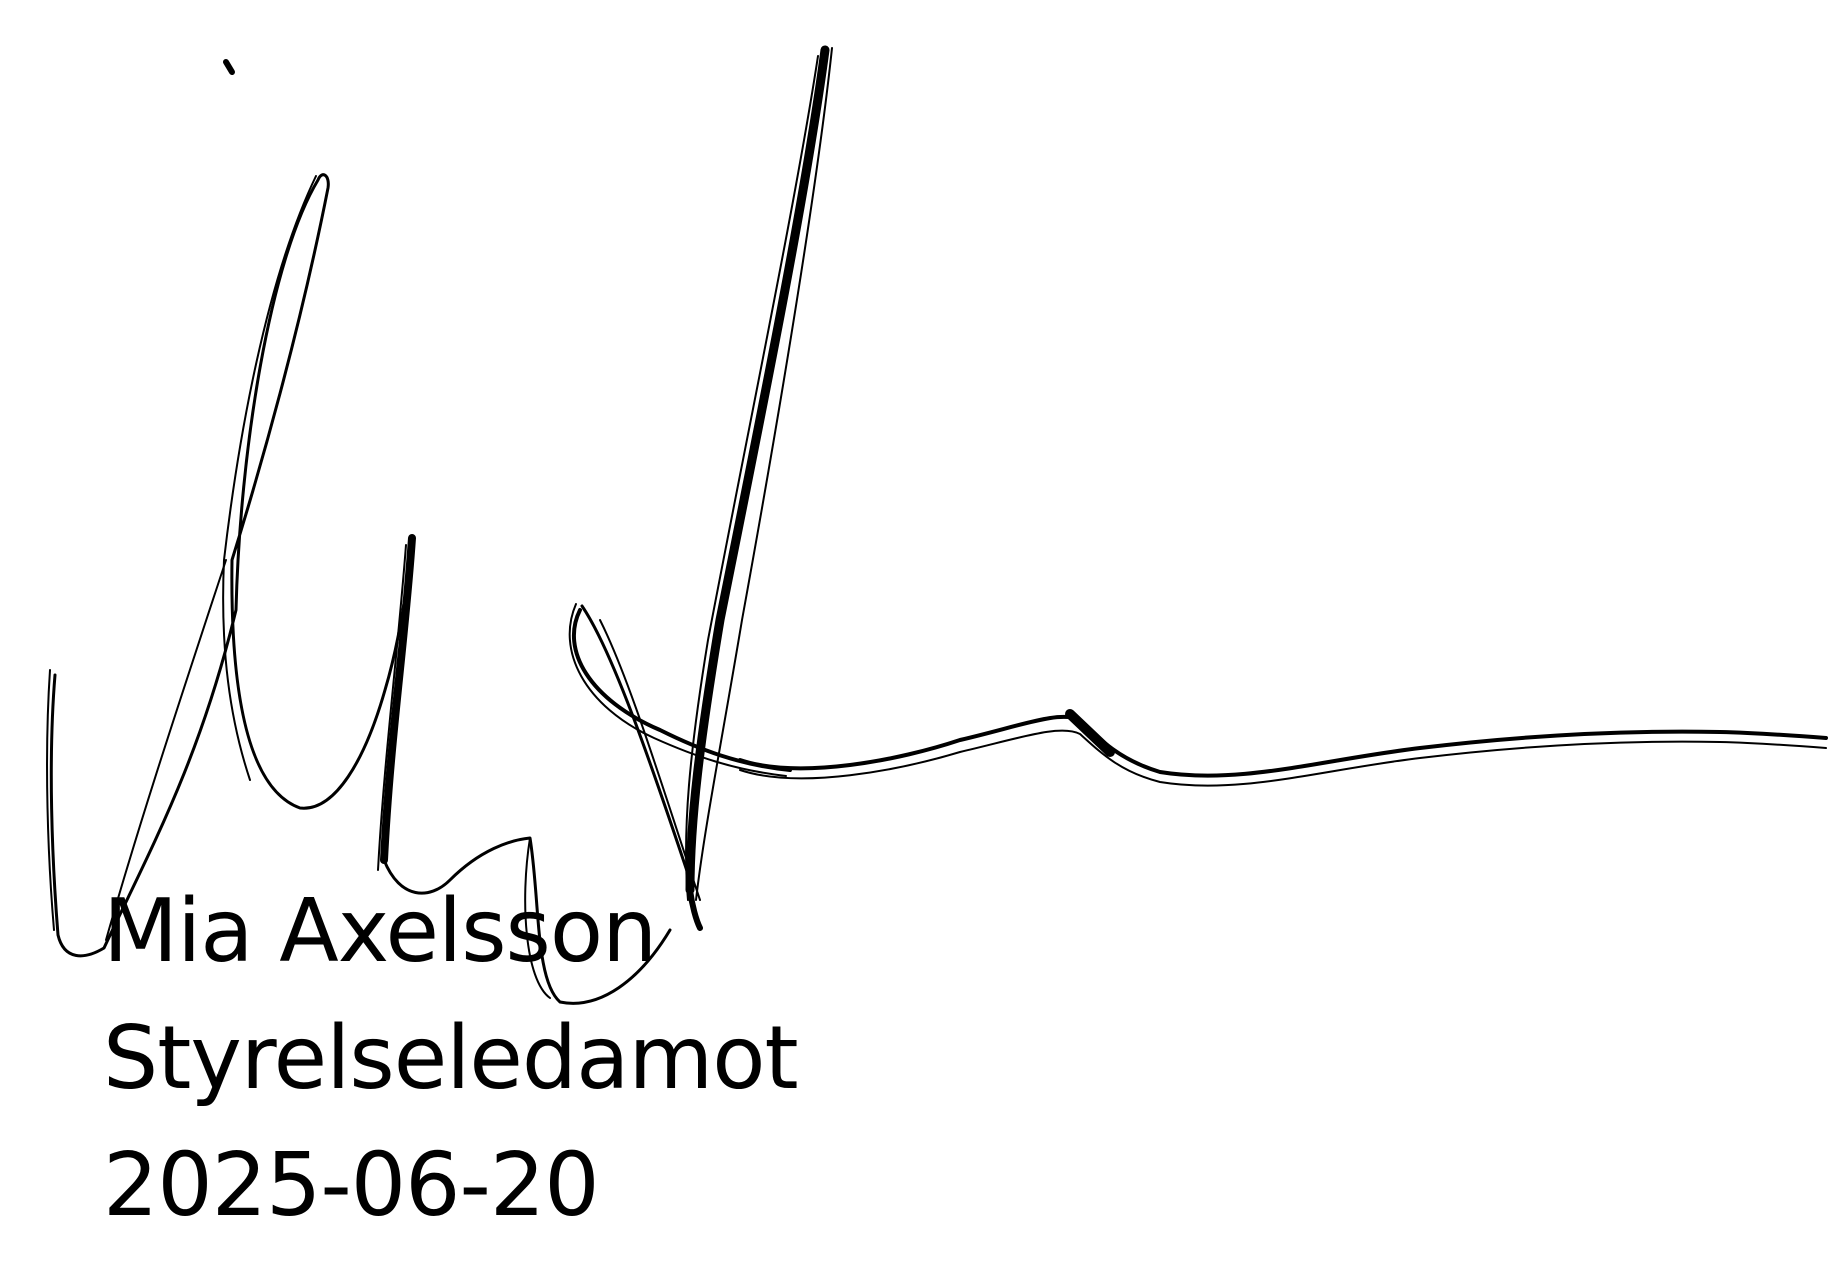  I want to click on signature-block: Mia Axelsson Styrelseledamot 2025-06-20, so click(553, 1058).